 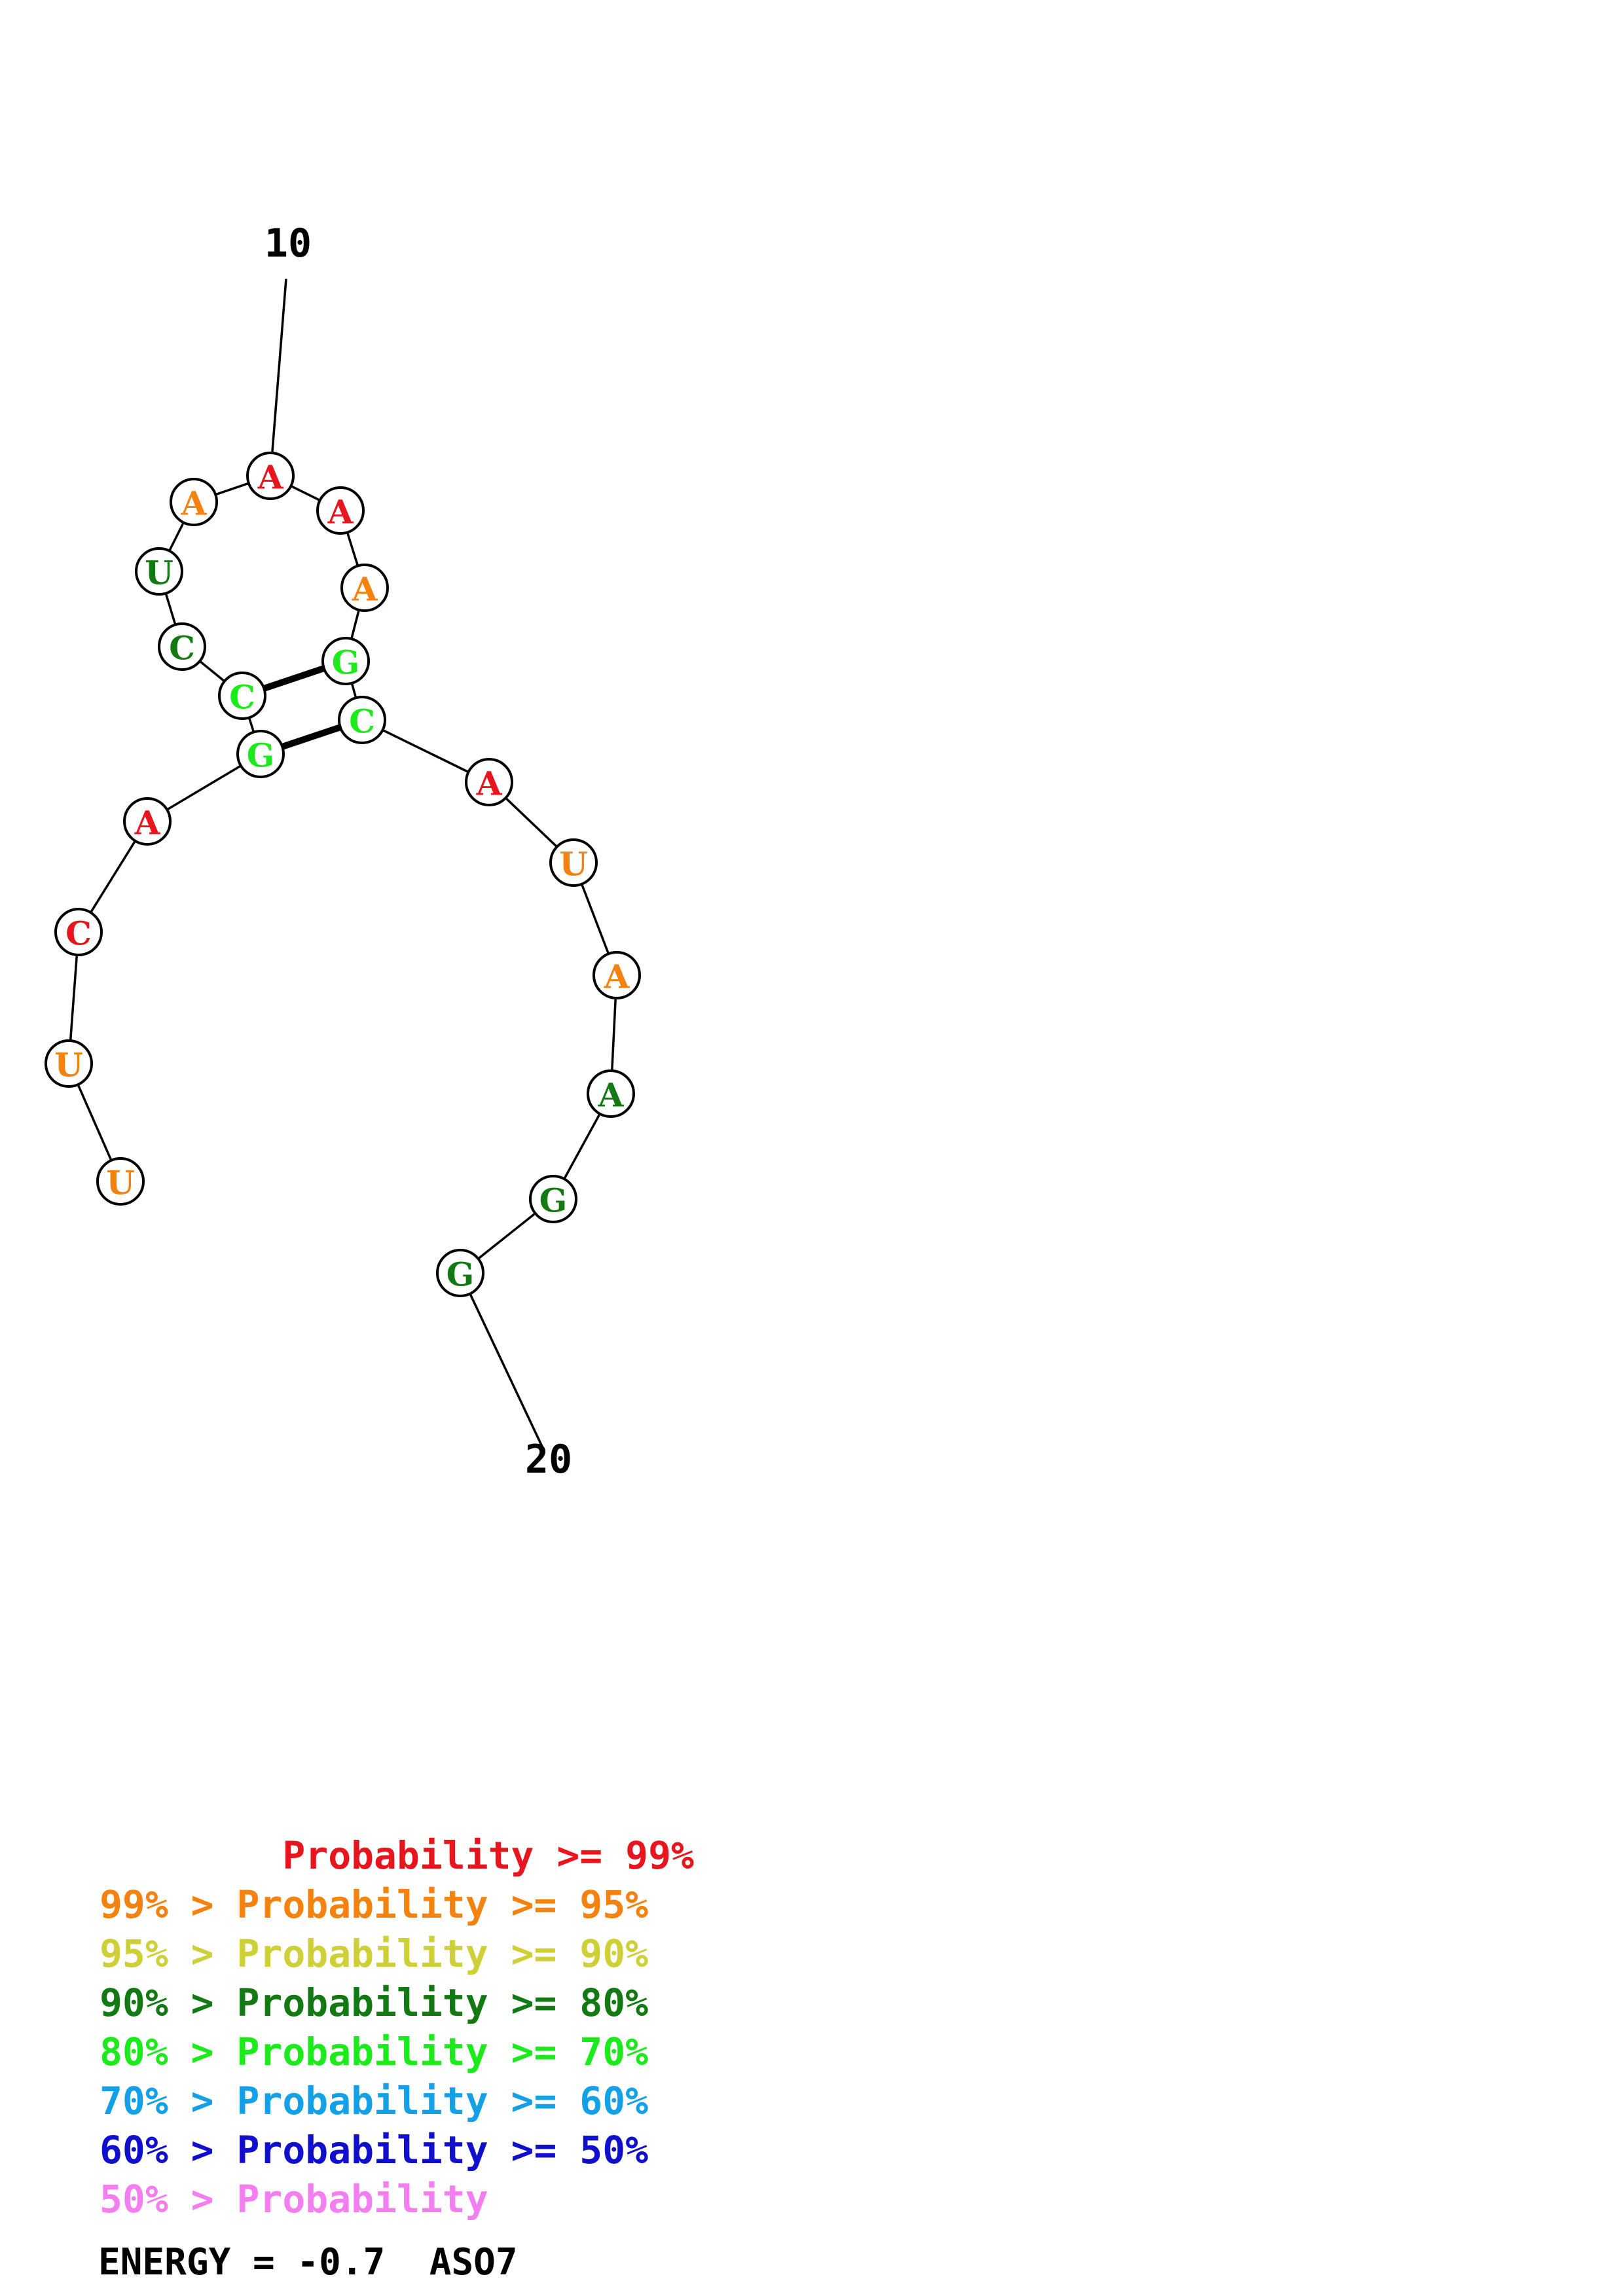 I want to click on legend-label: Probability >= 80%, so click(x=443, y=2003).